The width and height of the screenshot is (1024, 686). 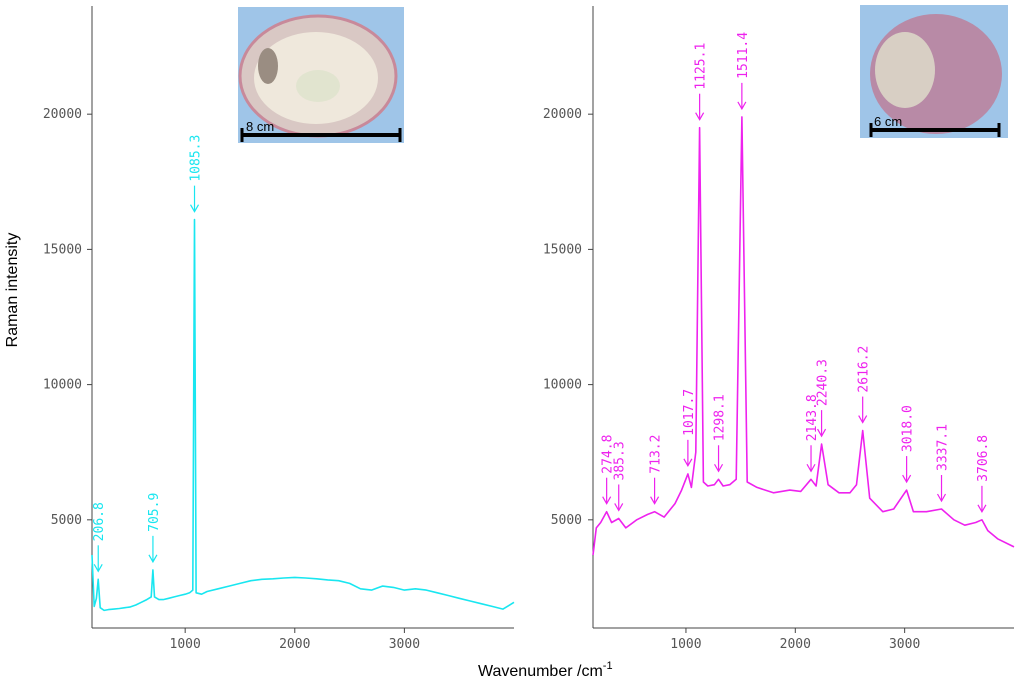 I want to click on peak-annotation: 1085.3, so click(x=196, y=174).